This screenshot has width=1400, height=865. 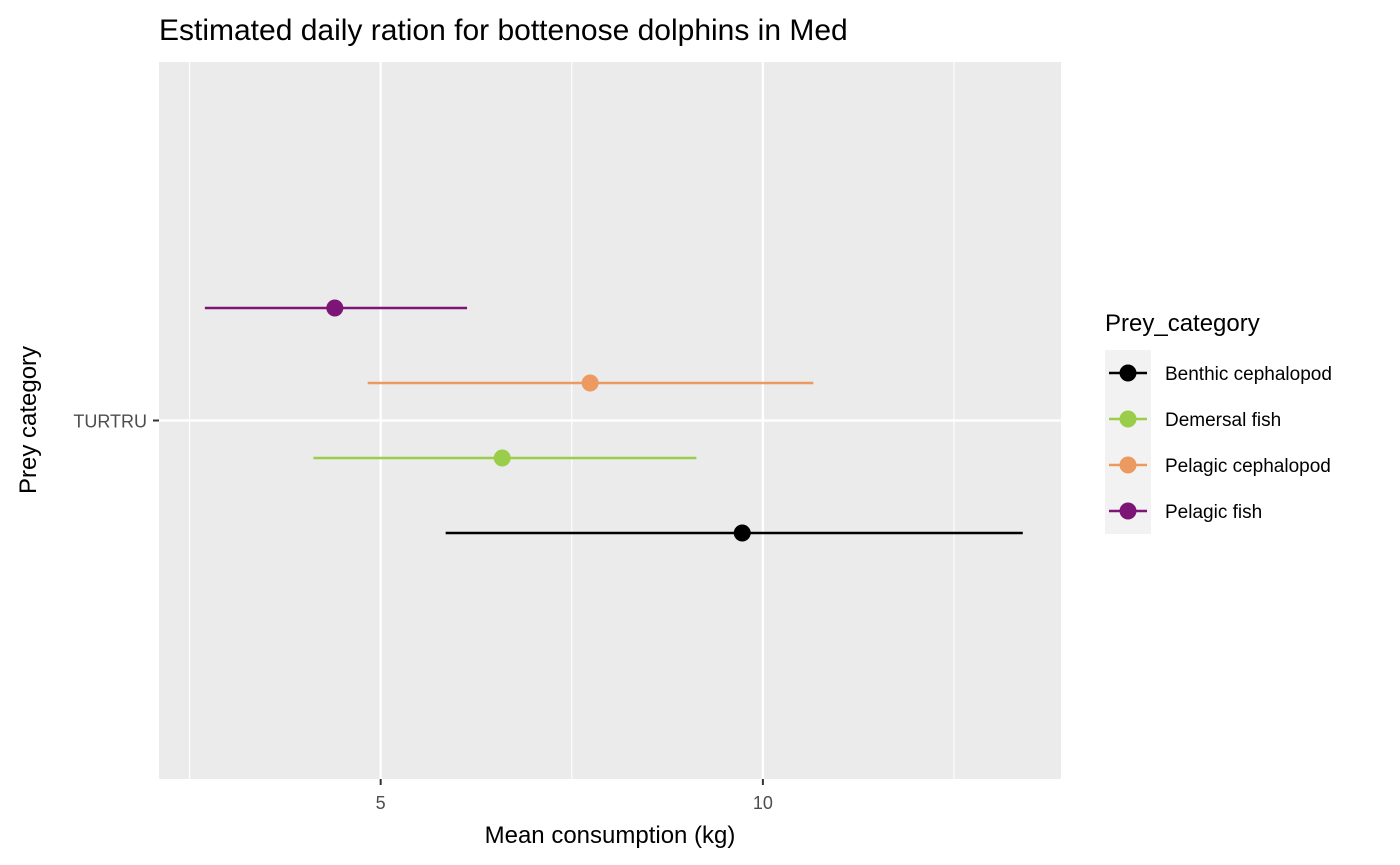 I want to click on y-axis-title: Prey category, so click(x=28, y=420).